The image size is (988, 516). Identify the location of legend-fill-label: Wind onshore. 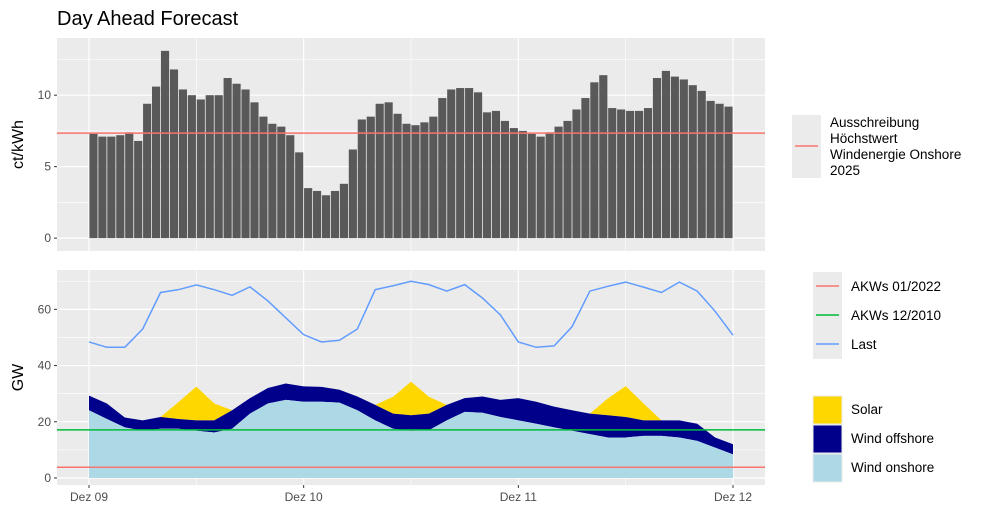
(892, 467).